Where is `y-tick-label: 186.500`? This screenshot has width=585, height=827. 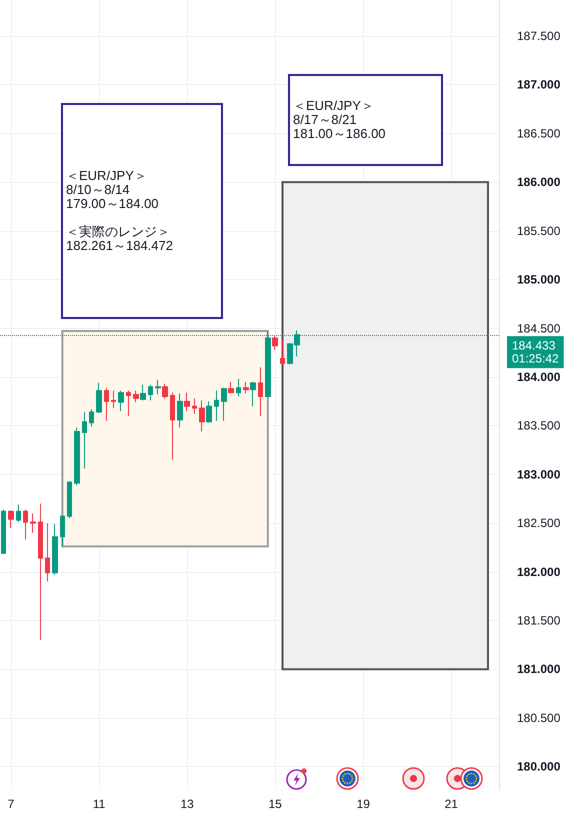 y-tick-label: 186.500 is located at coordinates (539, 133).